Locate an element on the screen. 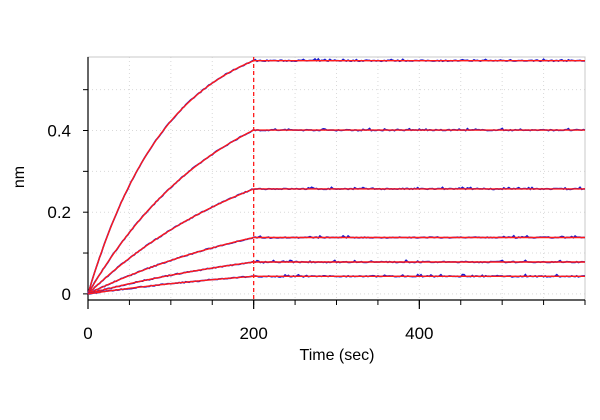  x-tick-label: 400 is located at coordinates (419, 333).